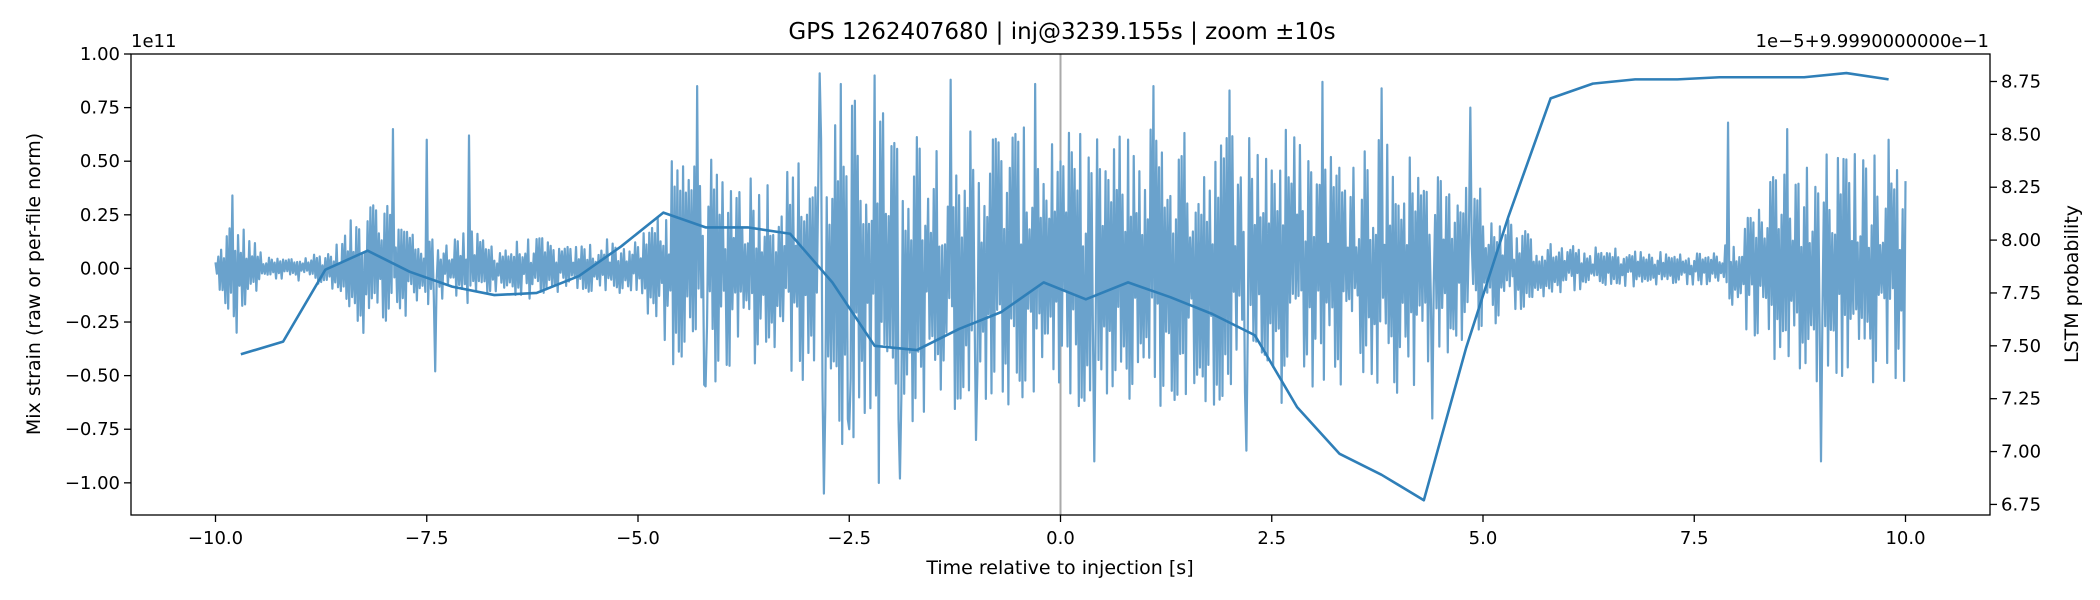  What do you see at coordinates (1483, 538) in the screenshot?
I see `x-tick-label: 5.0` at bounding box center [1483, 538].